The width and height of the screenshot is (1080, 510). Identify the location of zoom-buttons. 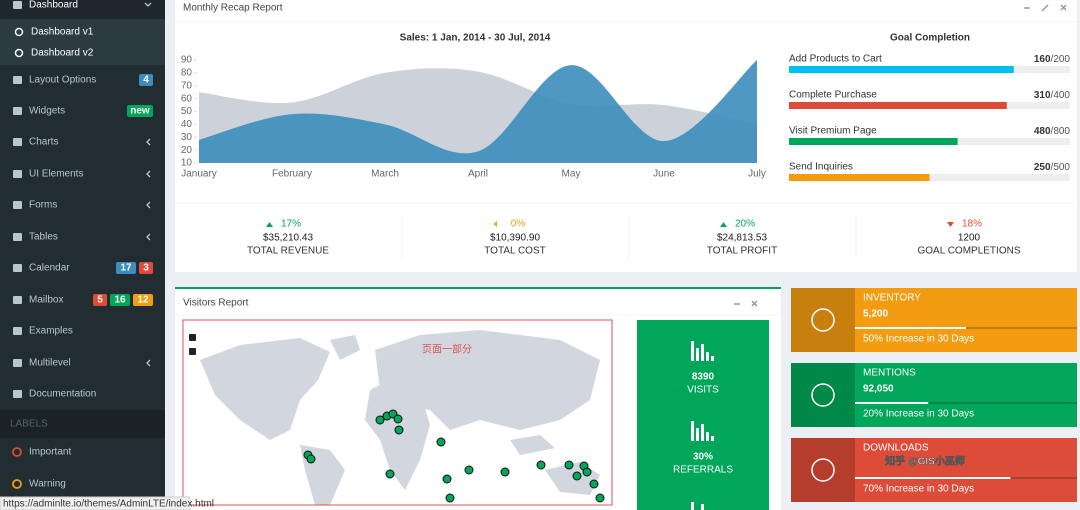
(192, 344).